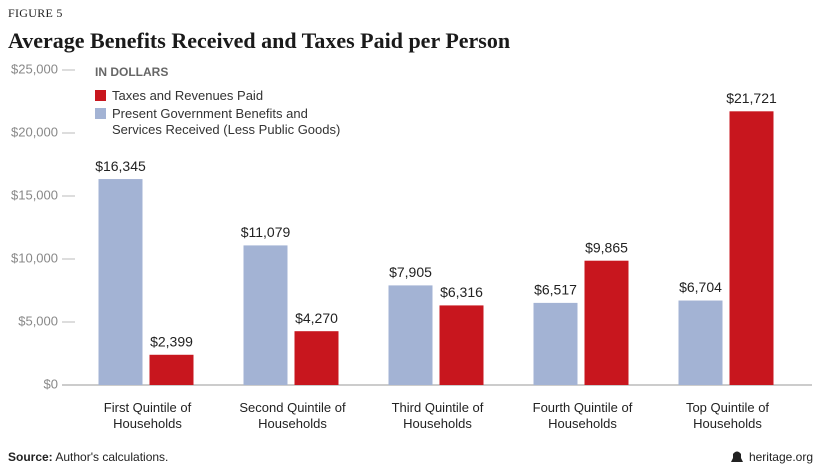  I want to click on source-text: Author's calculations., so click(112, 457).